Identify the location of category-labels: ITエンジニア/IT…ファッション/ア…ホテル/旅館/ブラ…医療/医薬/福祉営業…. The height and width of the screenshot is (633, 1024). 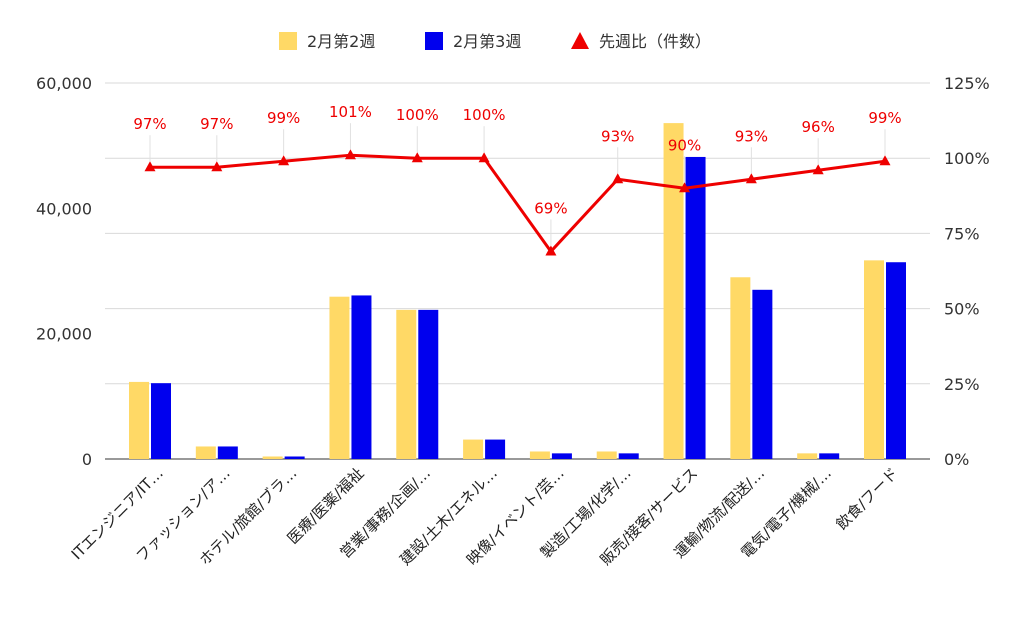
(485, 516).